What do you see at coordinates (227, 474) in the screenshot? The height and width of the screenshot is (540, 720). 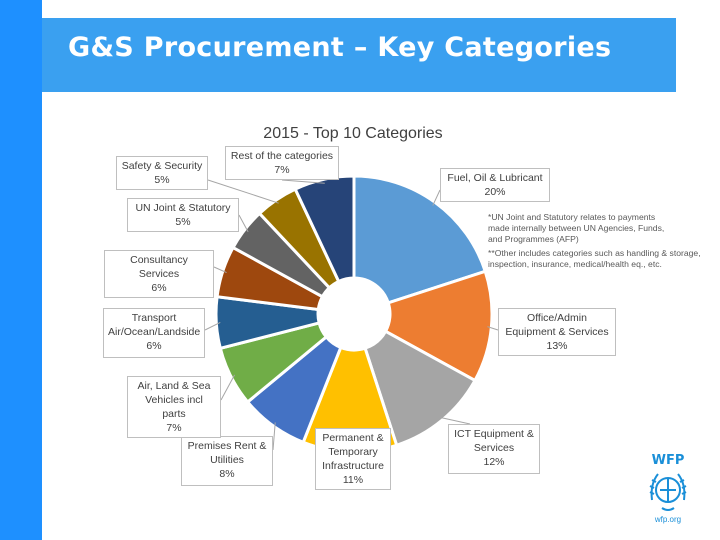 I see `data-label-percent: 8%` at bounding box center [227, 474].